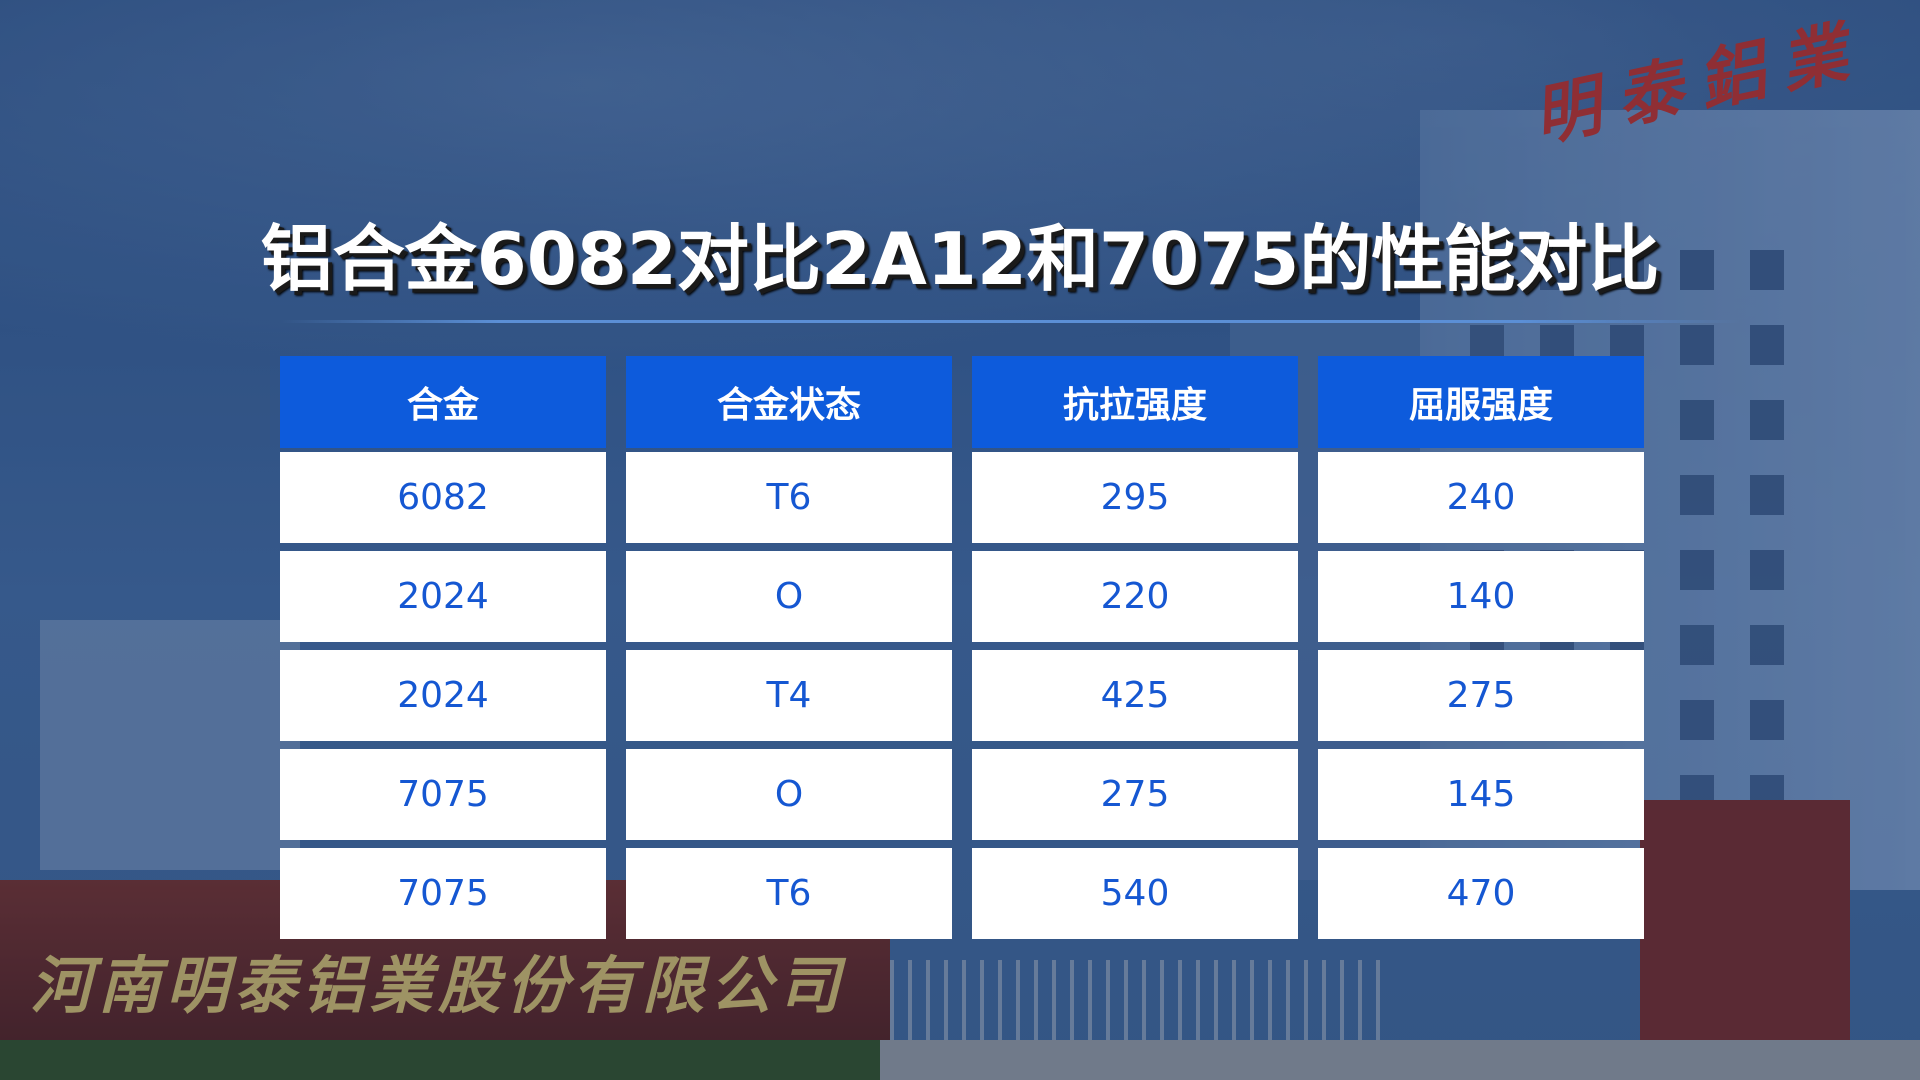 This screenshot has width=1920, height=1080. What do you see at coordinates (1481, 794) in the screenshot?
I see `table-cell: 145` at bounding box center [1481, 794].